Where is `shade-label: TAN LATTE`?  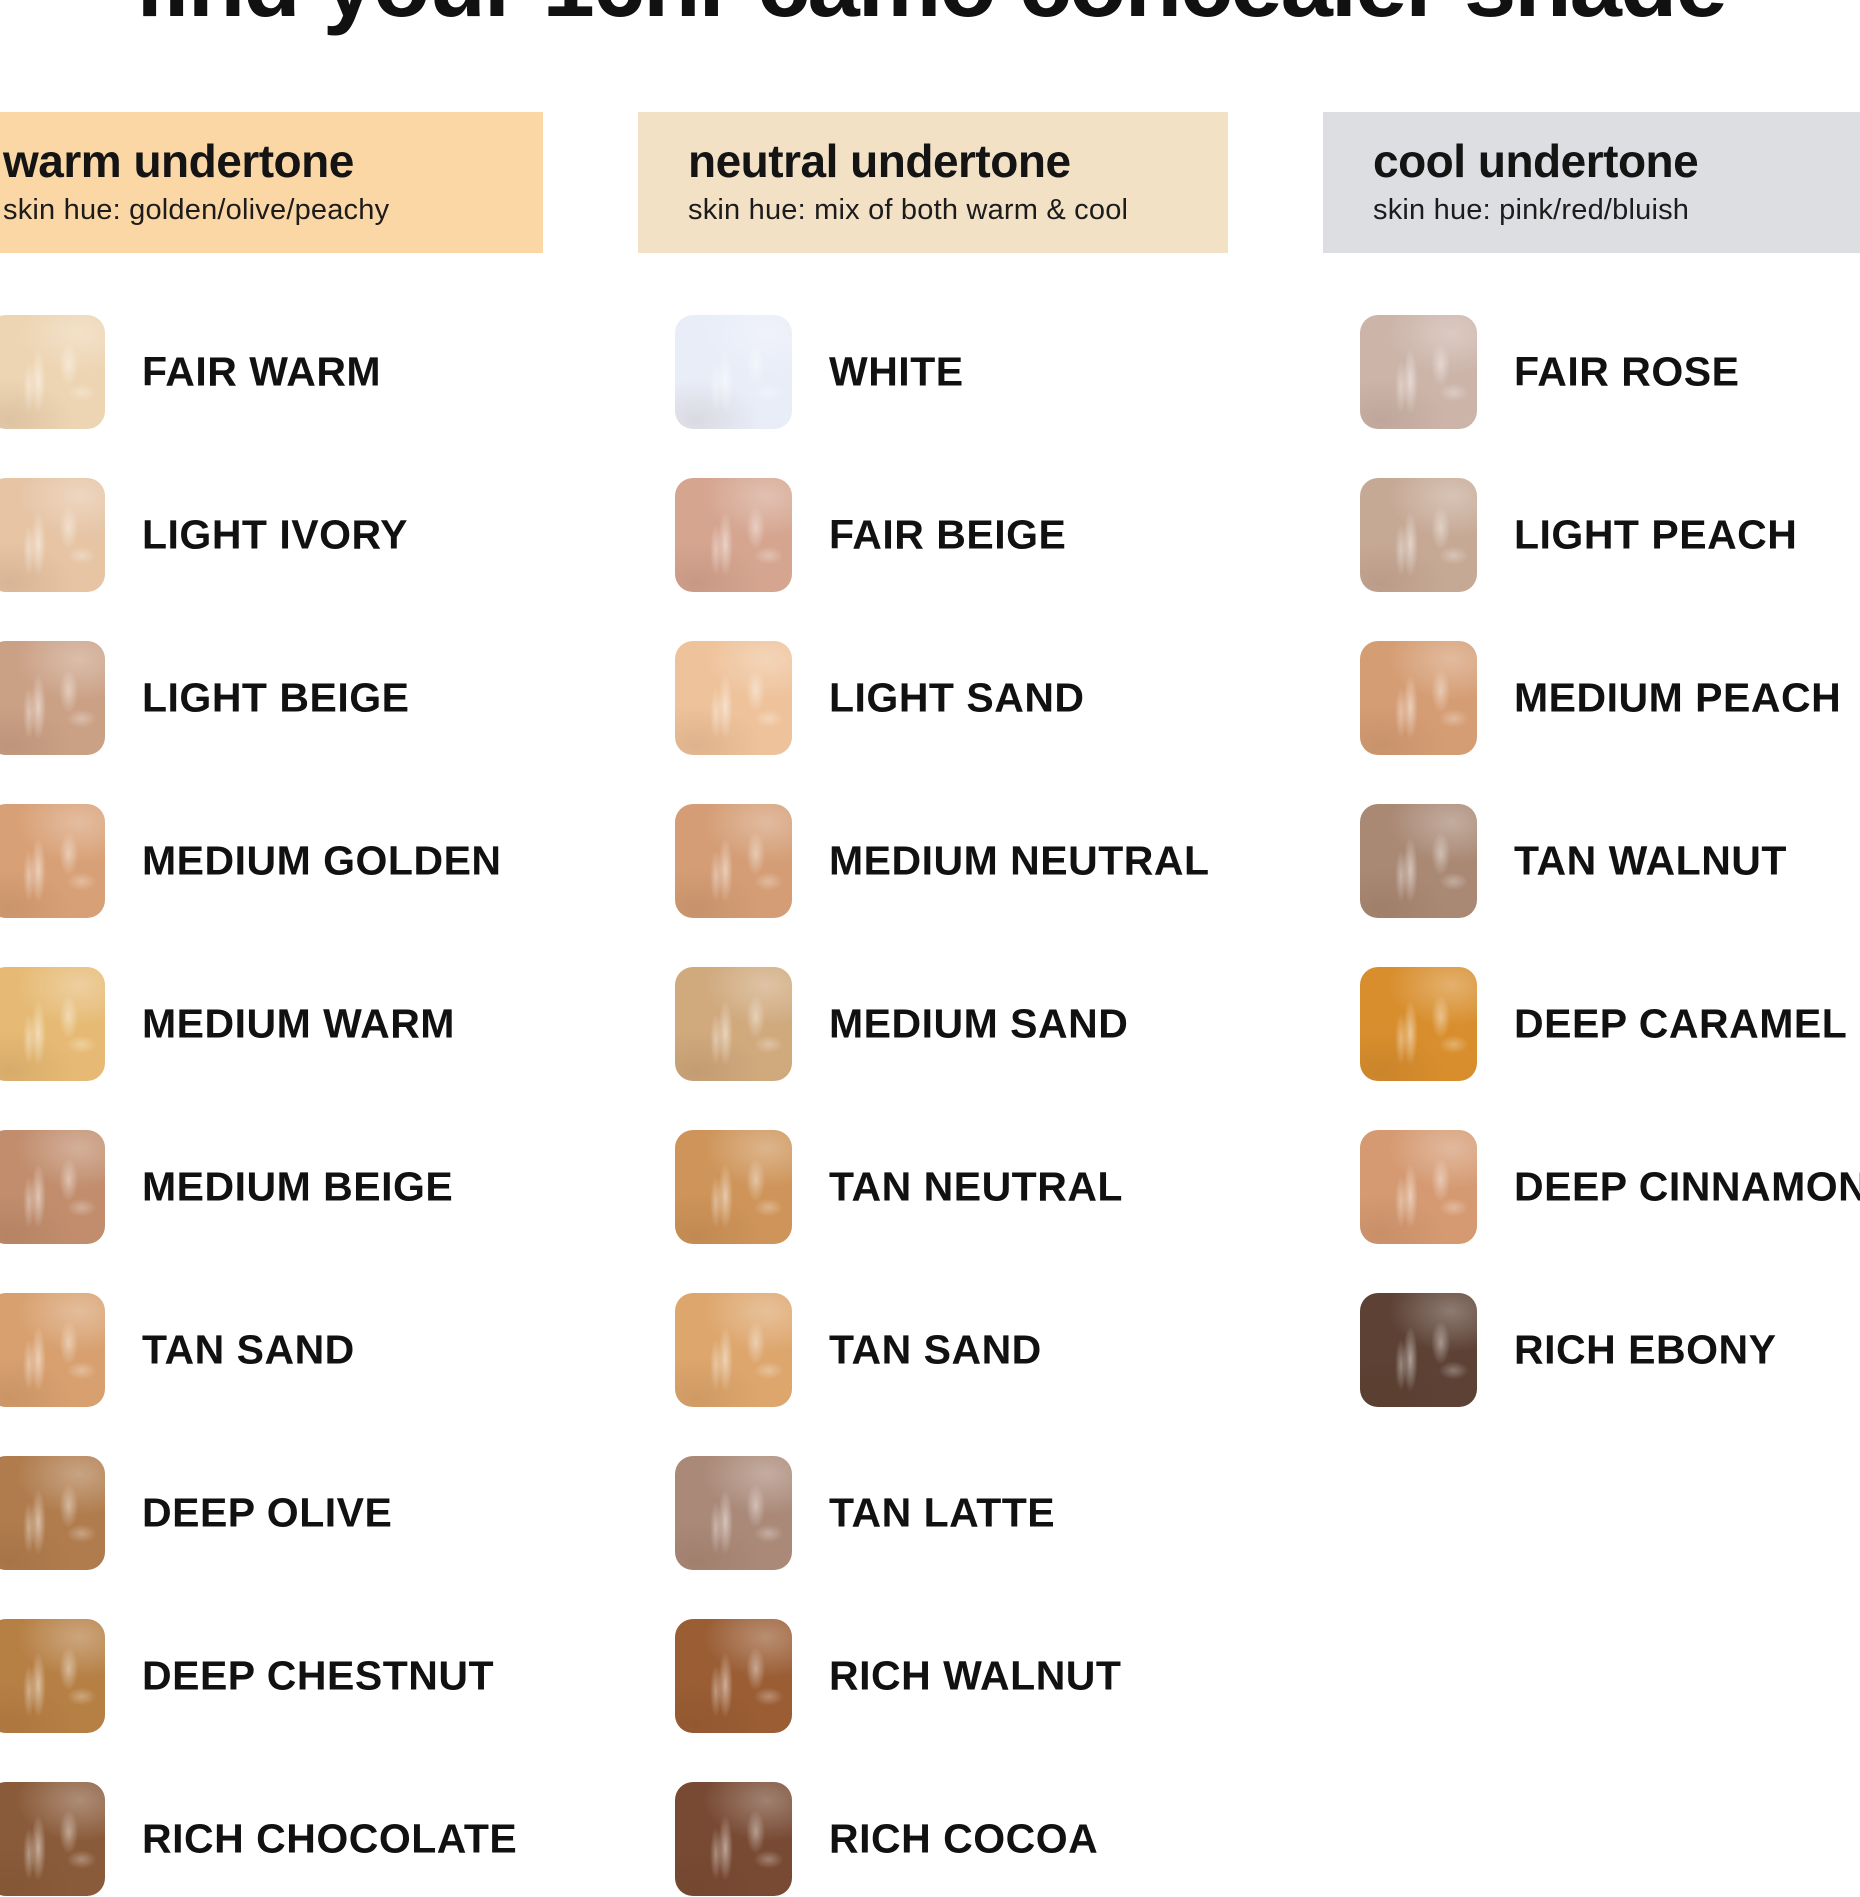
shade-label: TAN LATTE is located at coordinates (942, 1512).